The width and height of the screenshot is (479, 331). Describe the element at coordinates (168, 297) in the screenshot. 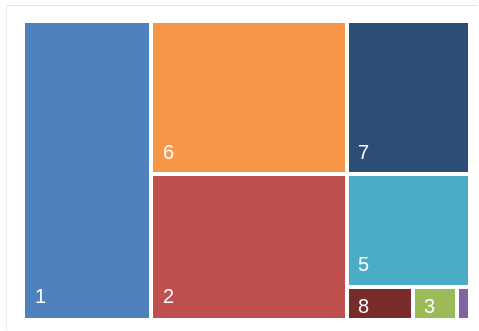

I see `treemap-tile-label-2: 2` at that location.